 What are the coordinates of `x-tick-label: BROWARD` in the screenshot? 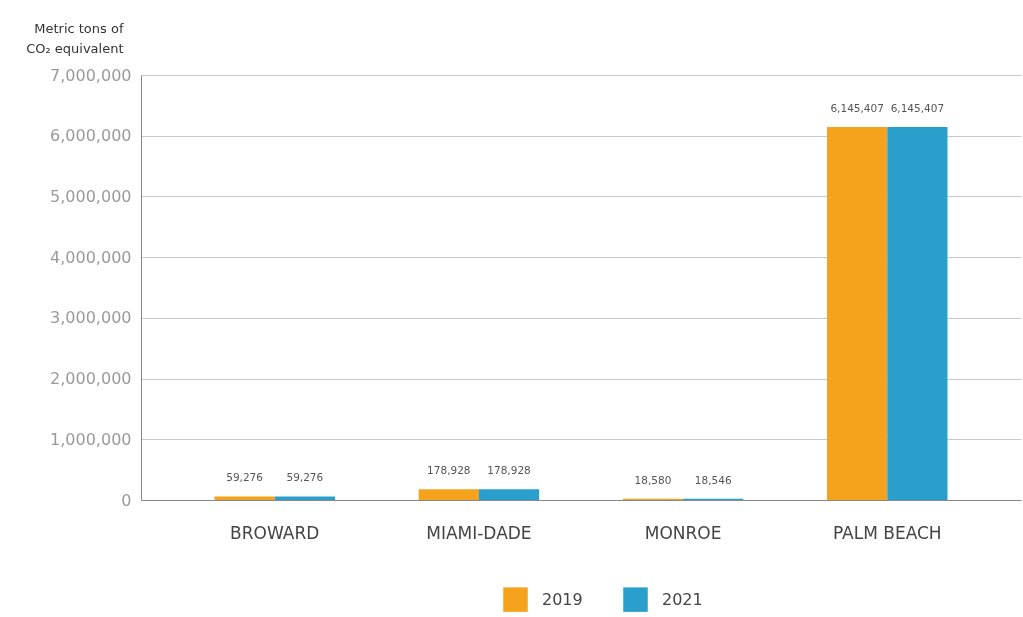 It's located at (275, 532).